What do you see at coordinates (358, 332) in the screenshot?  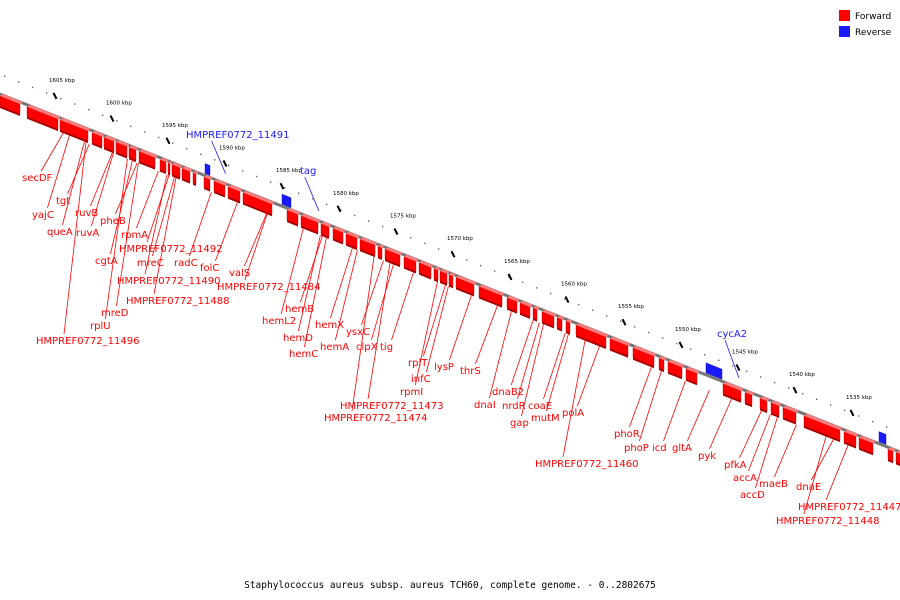 I see `gene-label: ysxC` at bounding box center [358, 332].